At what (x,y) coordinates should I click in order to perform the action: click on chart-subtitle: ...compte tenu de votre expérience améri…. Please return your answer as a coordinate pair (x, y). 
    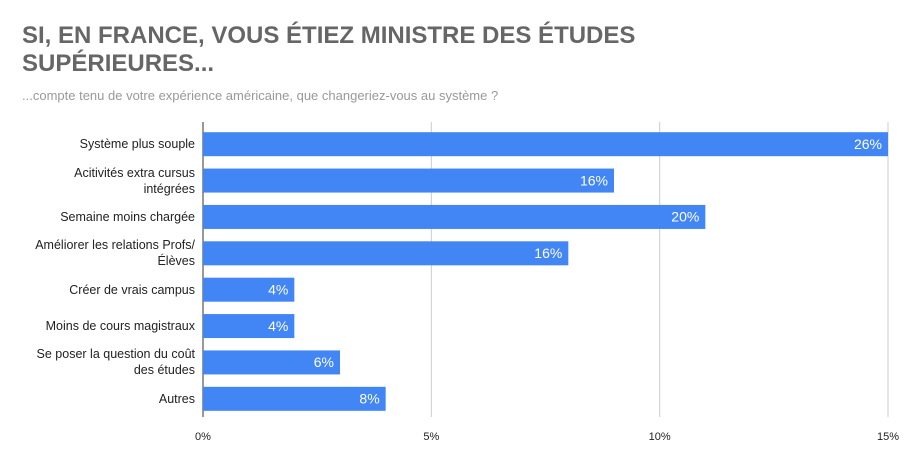
    Looking at the image, I should click on (260, 95).